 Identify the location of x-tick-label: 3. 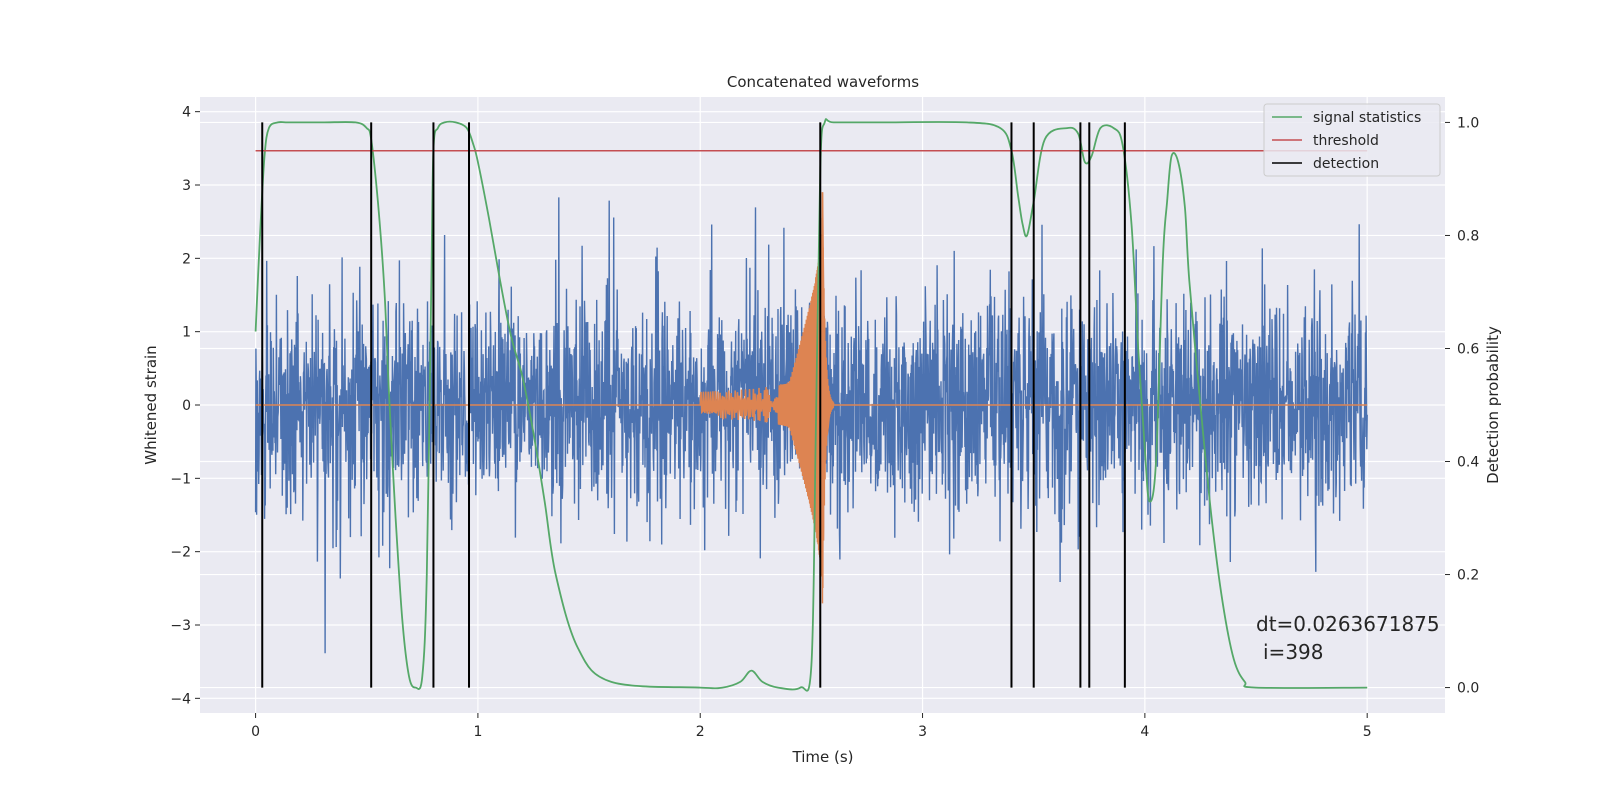
(922, 732).